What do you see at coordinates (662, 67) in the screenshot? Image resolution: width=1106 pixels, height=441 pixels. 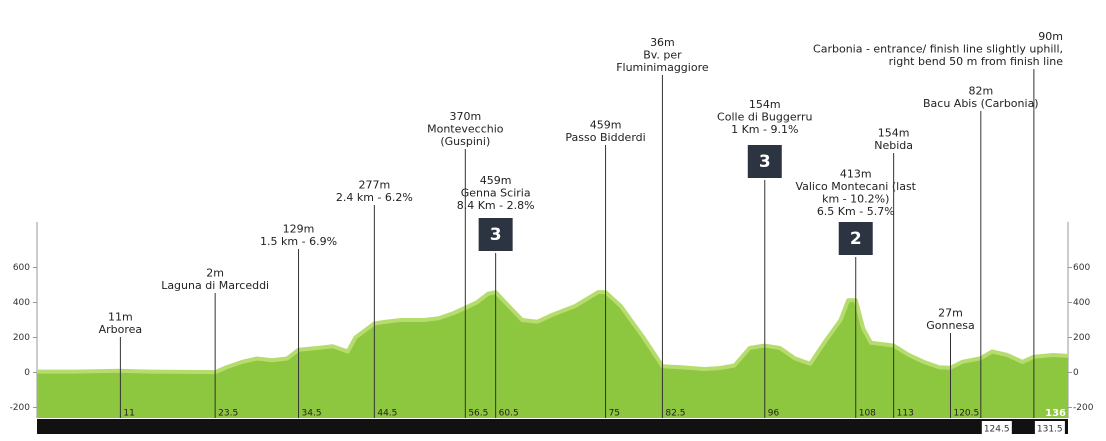 I see `waypoint-label: Fluminimaggiore` at bounding box center [662, 67].